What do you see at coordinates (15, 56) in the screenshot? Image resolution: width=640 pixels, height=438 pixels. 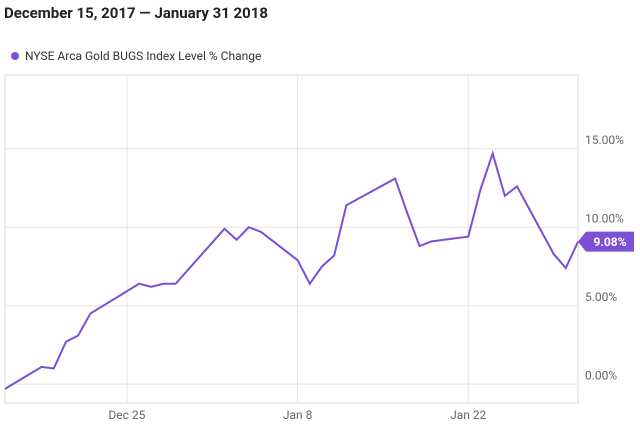 I see `legend-marker` at bounding box center [15, 56].